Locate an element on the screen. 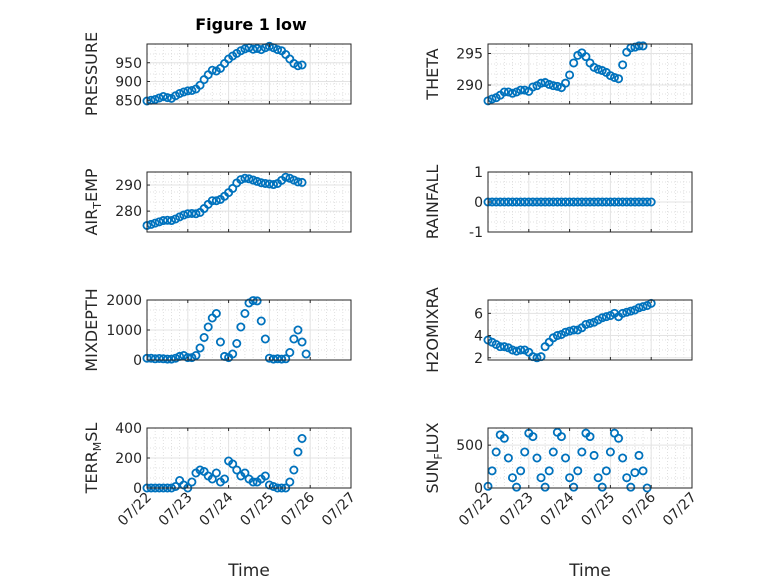 The width and height of the screenshot is (778, 583). x-axis-label: Time is located at coordinates (589, 571).